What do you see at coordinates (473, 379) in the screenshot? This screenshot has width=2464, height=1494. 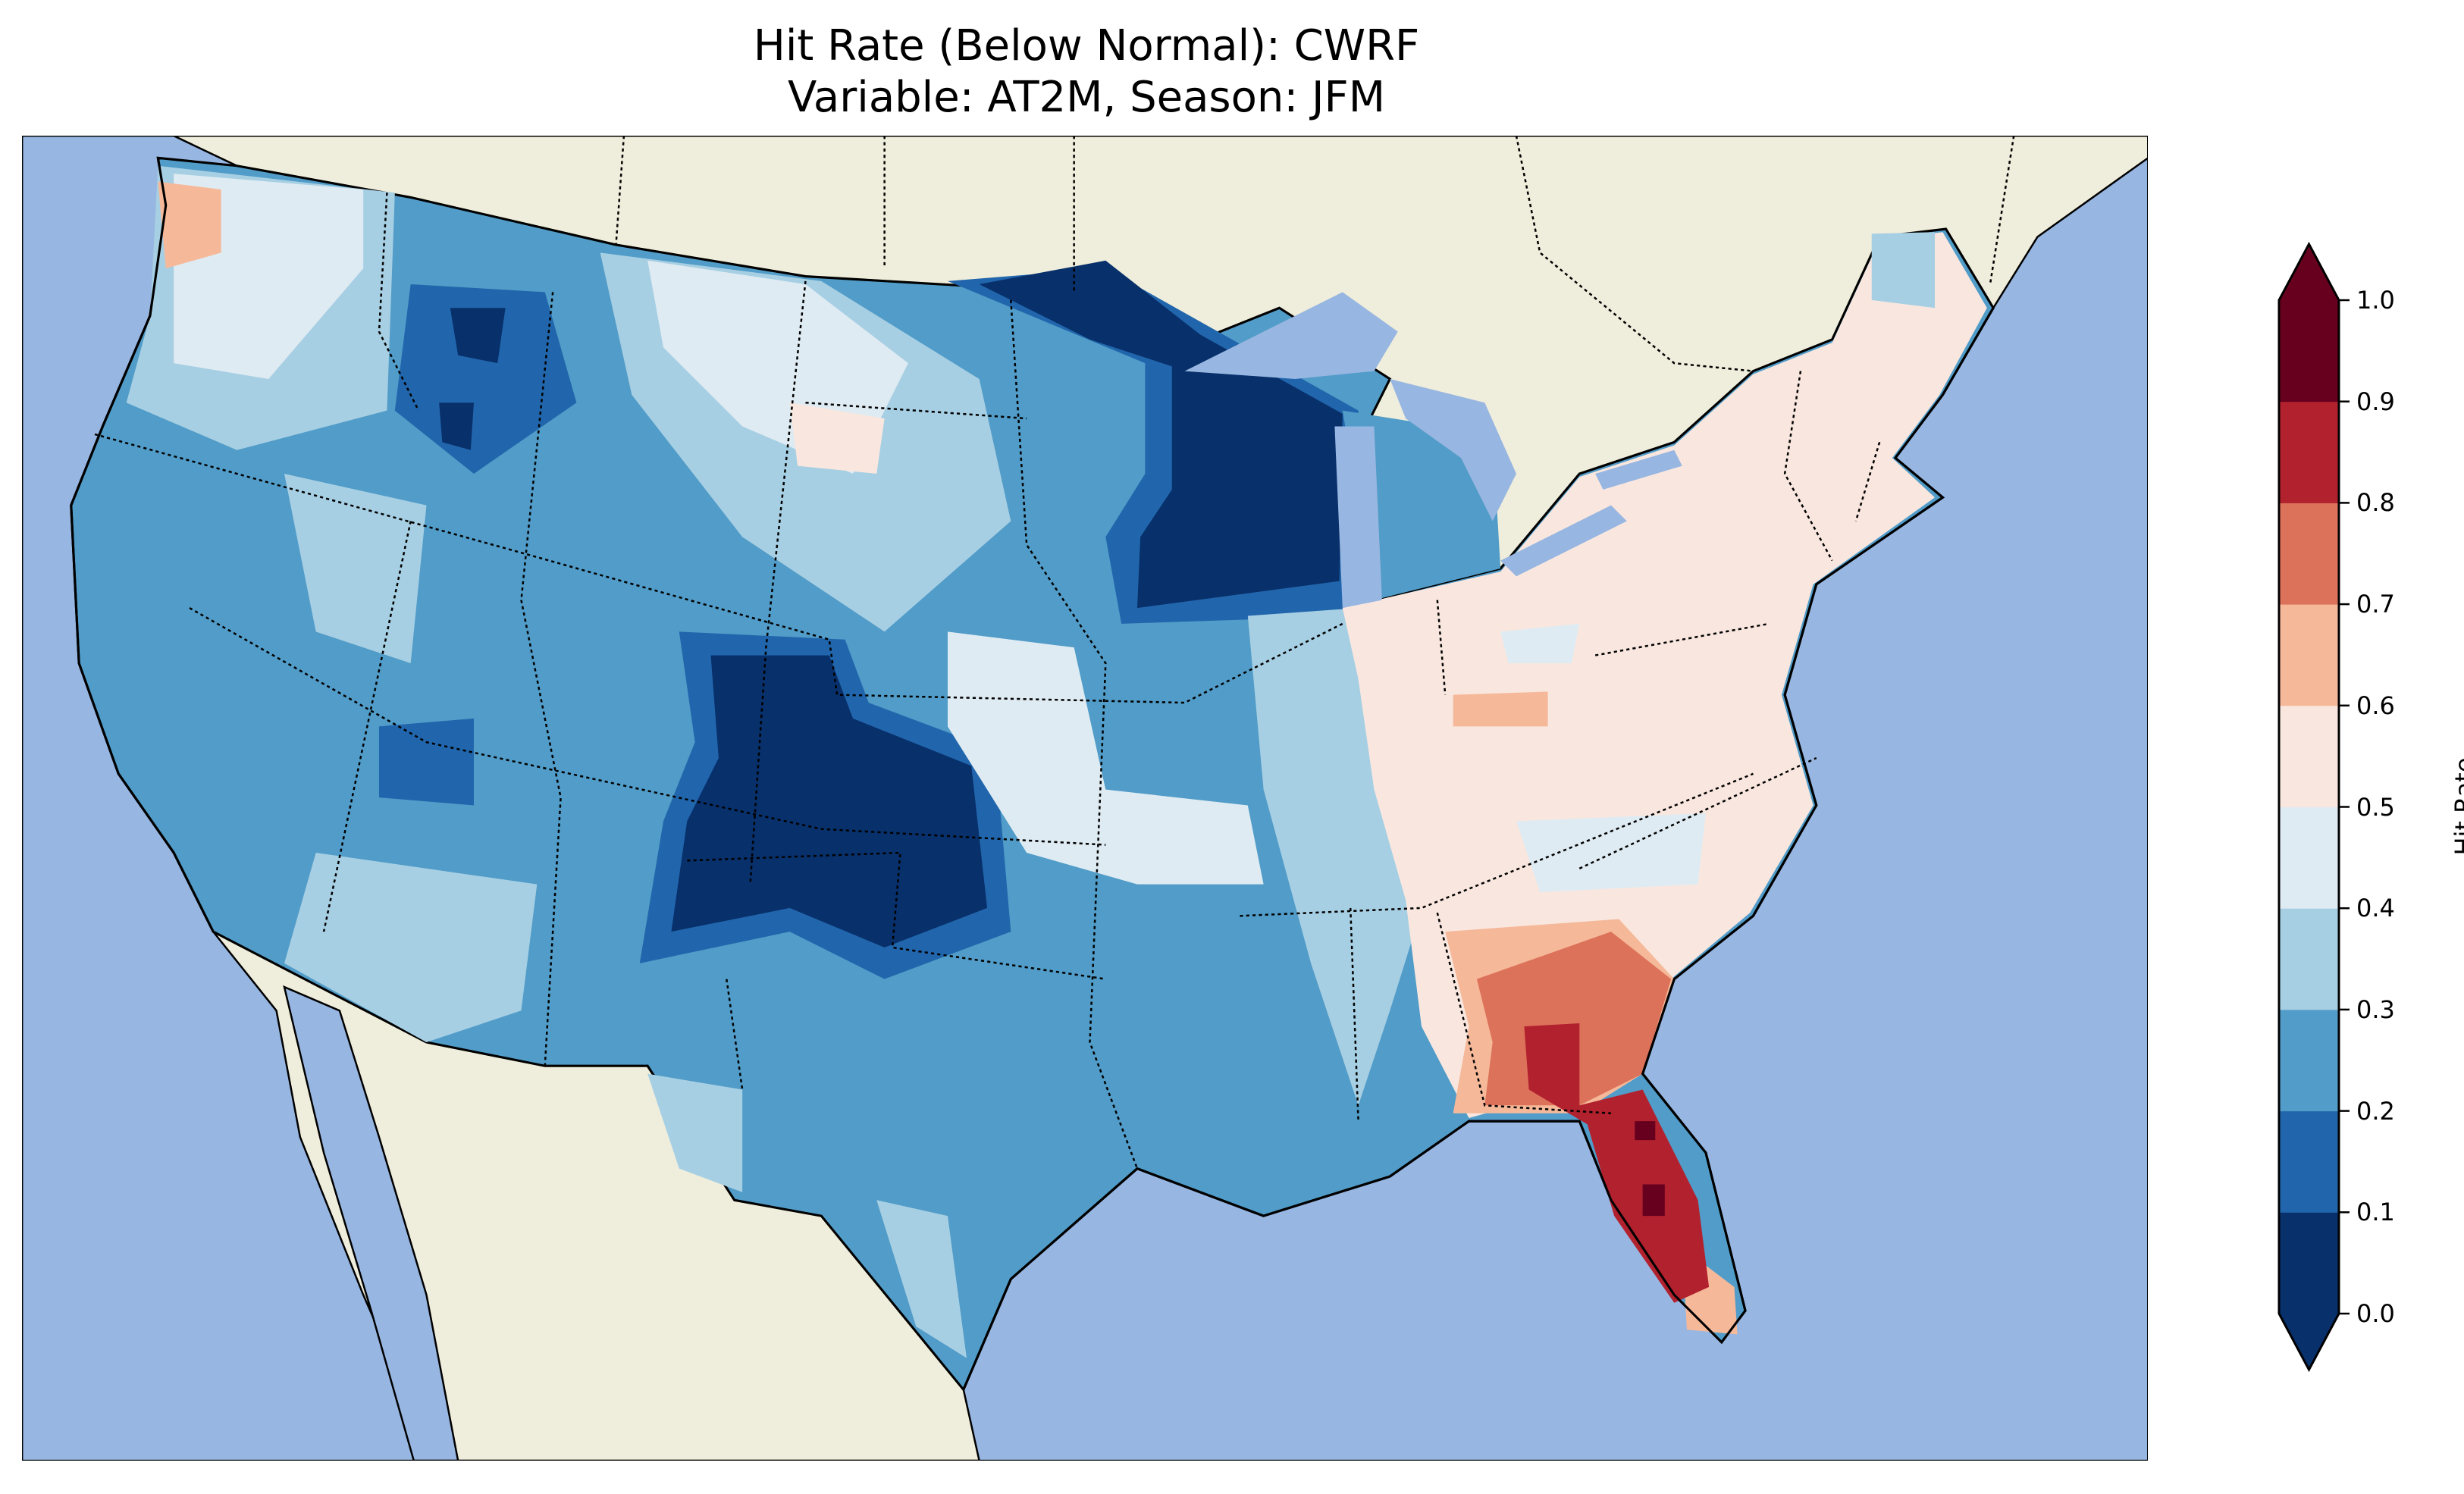 I see `region-montana-dark` at bounding box center [473, 379].